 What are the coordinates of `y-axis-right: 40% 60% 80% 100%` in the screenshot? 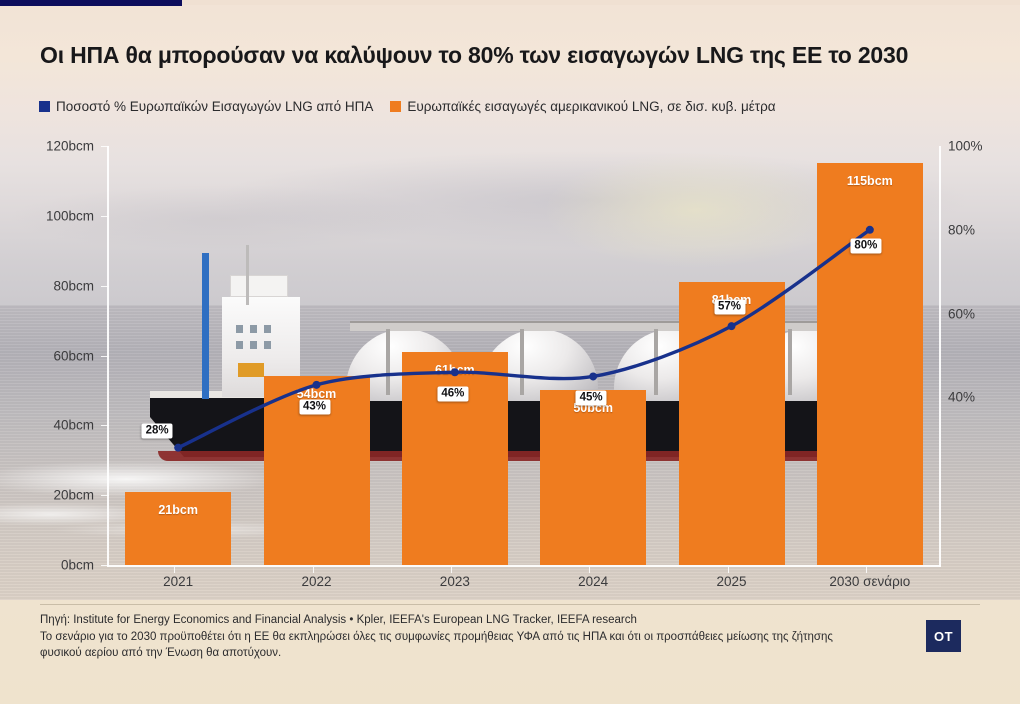 It's located at (981, 352).